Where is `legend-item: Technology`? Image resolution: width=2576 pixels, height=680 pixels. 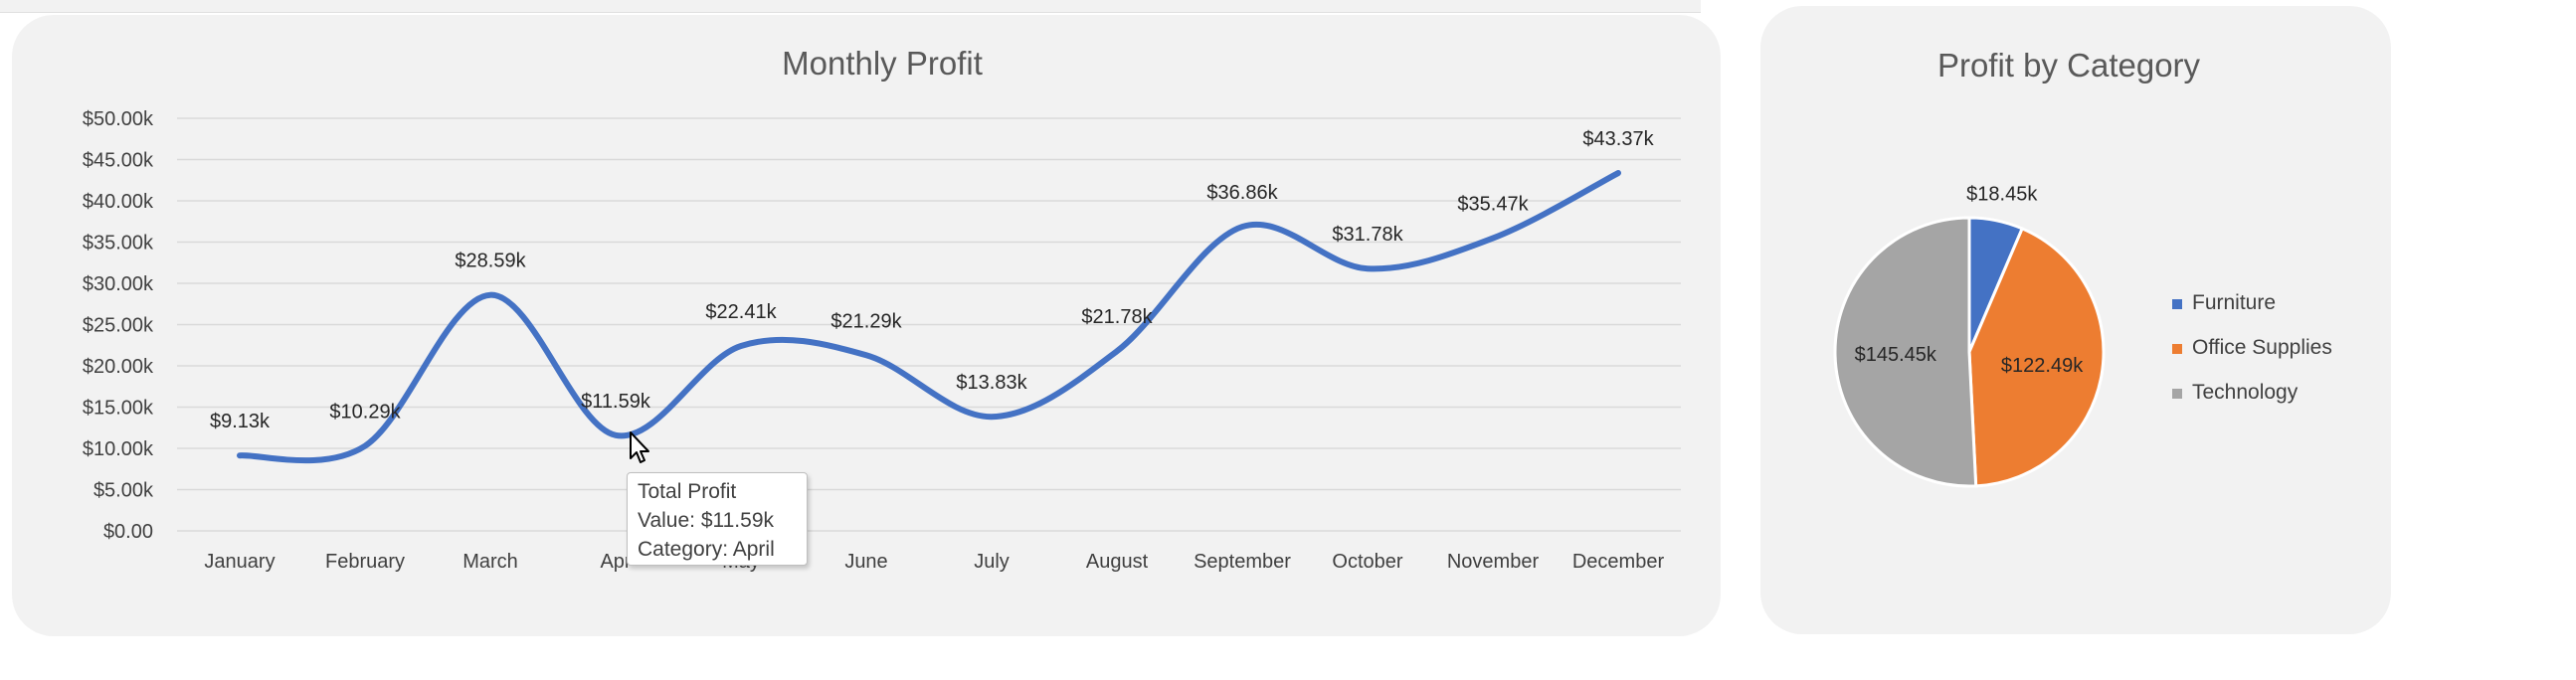 legend-item: Technology is located at coordinates (2235, 392).